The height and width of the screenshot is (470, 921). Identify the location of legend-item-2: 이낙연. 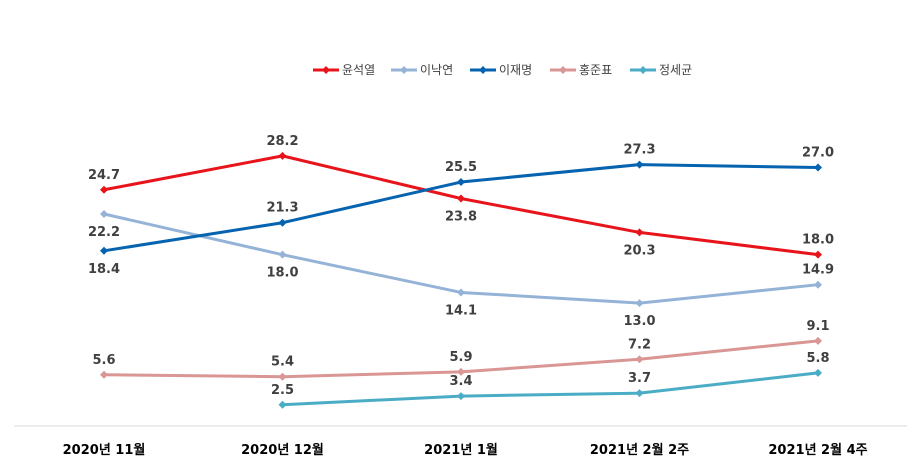
(422, 70).